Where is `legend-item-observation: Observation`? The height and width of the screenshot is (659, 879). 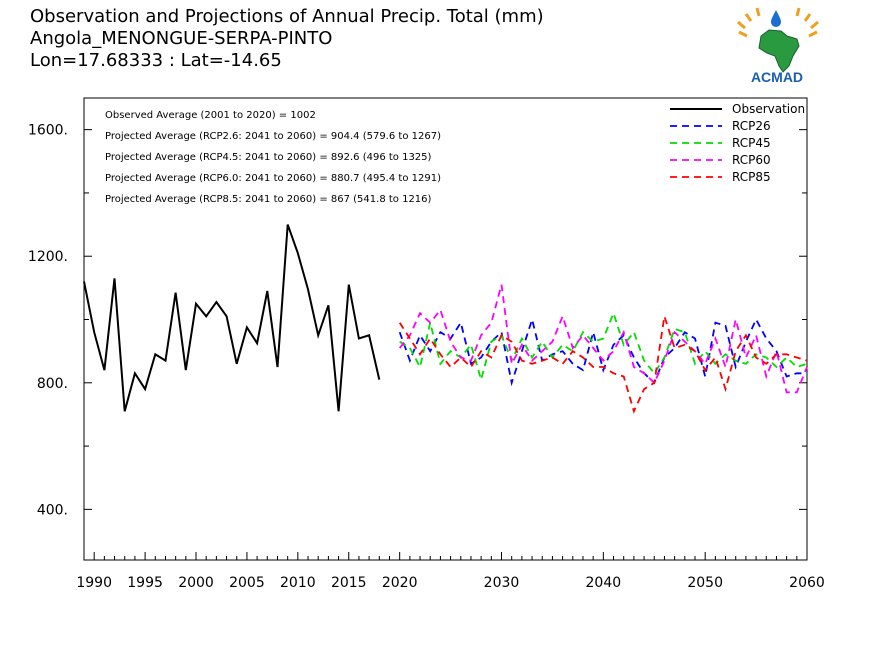 legend-item-observation: Observation is located at coordinates (737, 109).